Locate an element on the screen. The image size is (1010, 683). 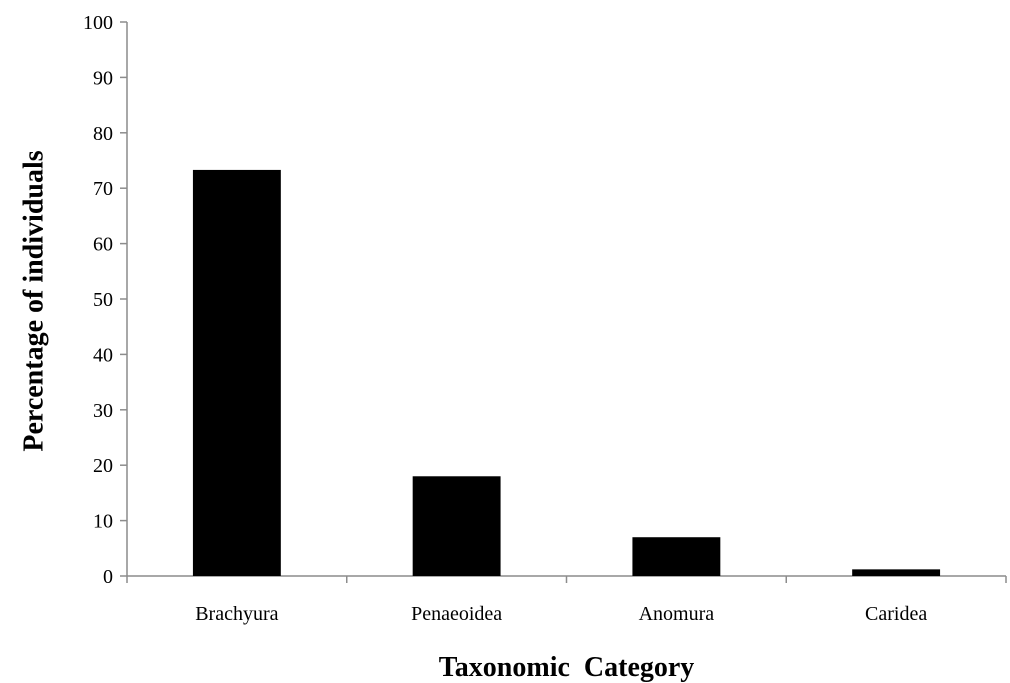
y-tick-label: 0 is located at coordinates (108, 577).